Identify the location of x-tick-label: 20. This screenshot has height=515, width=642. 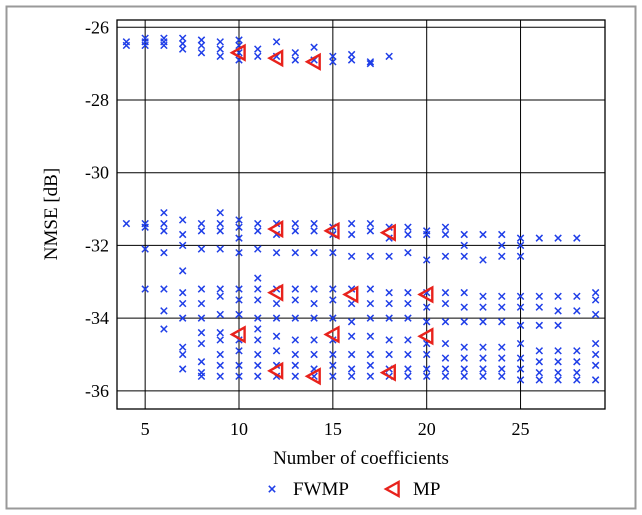
(427, 429).